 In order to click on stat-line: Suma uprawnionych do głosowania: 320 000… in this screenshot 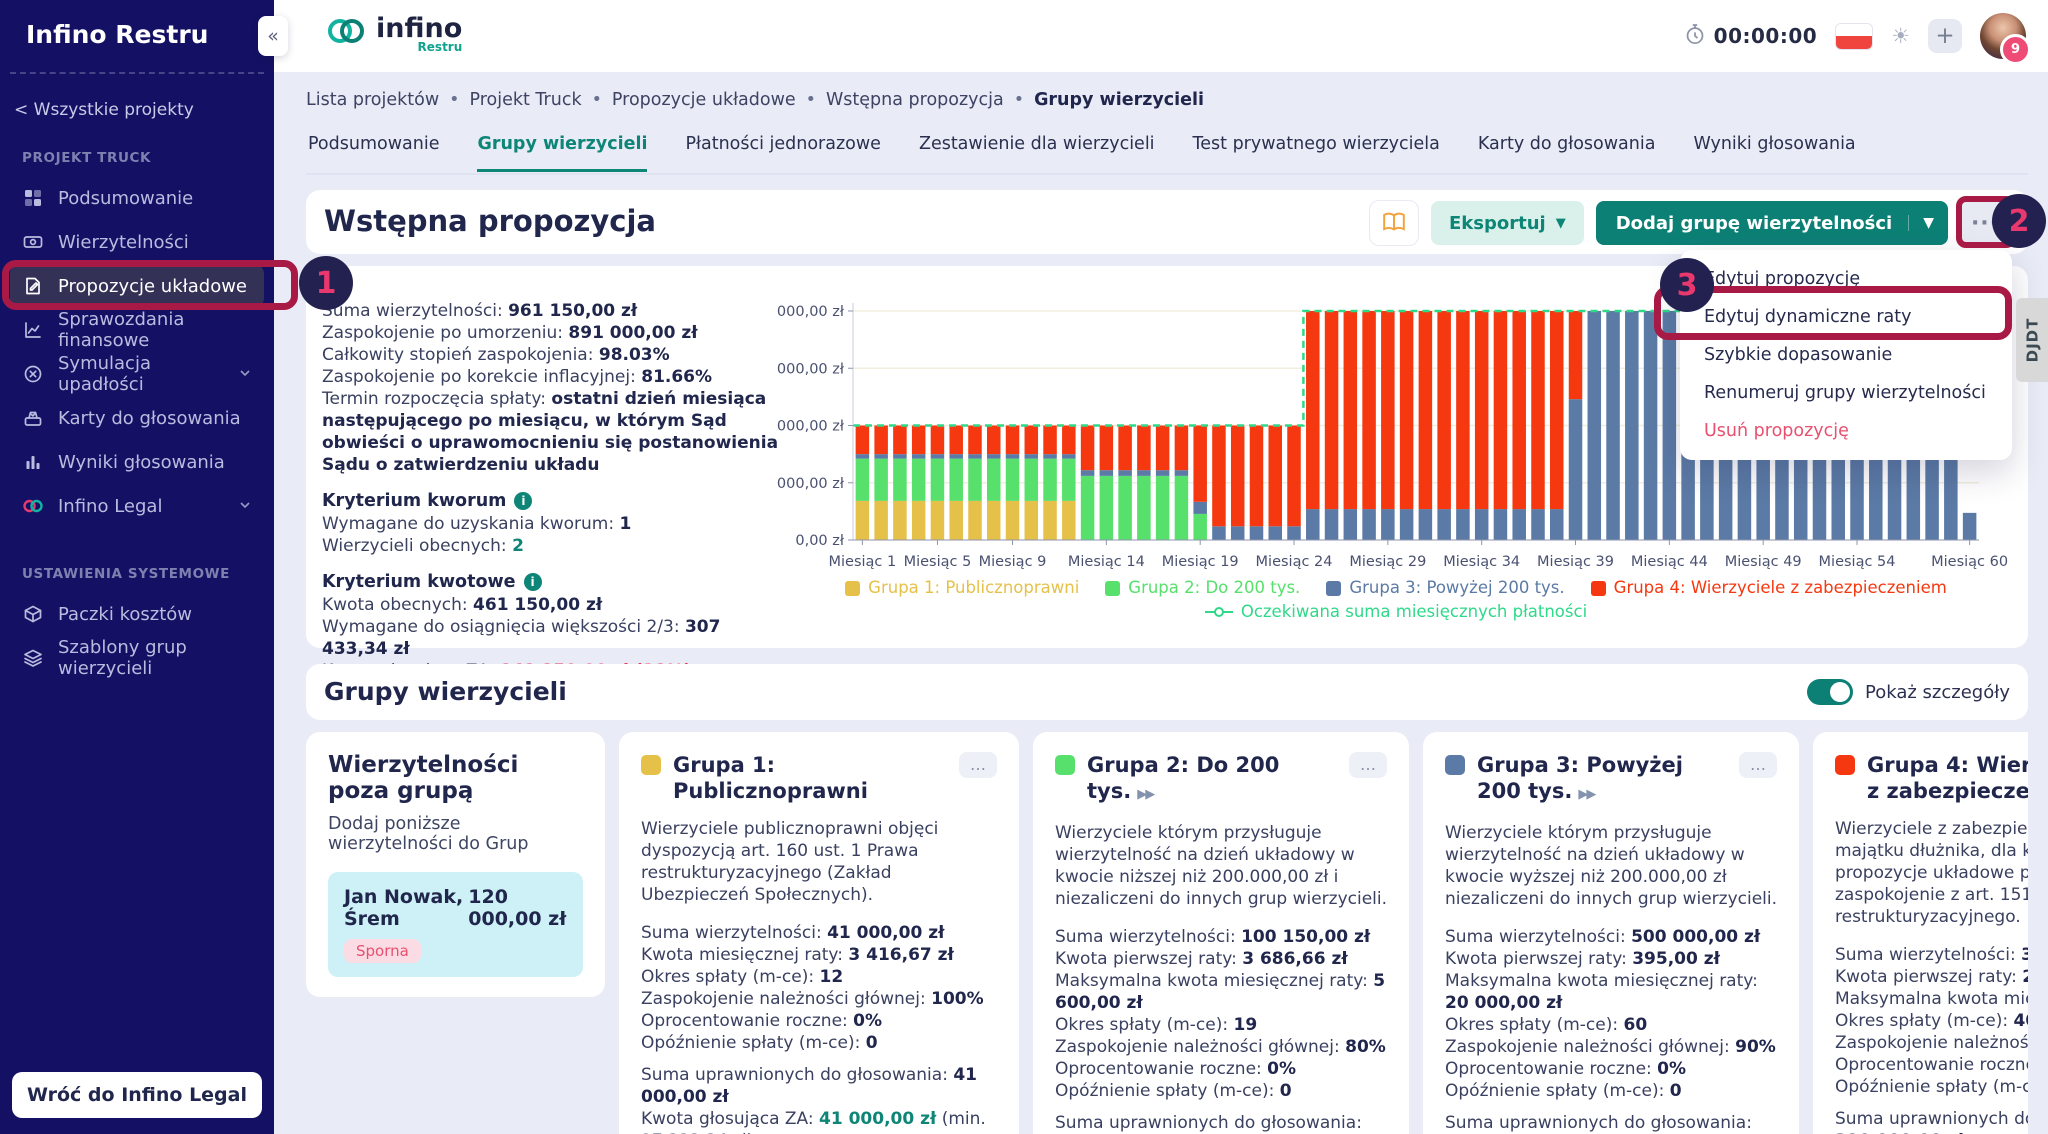, I will do `click(1931, 1121)`.